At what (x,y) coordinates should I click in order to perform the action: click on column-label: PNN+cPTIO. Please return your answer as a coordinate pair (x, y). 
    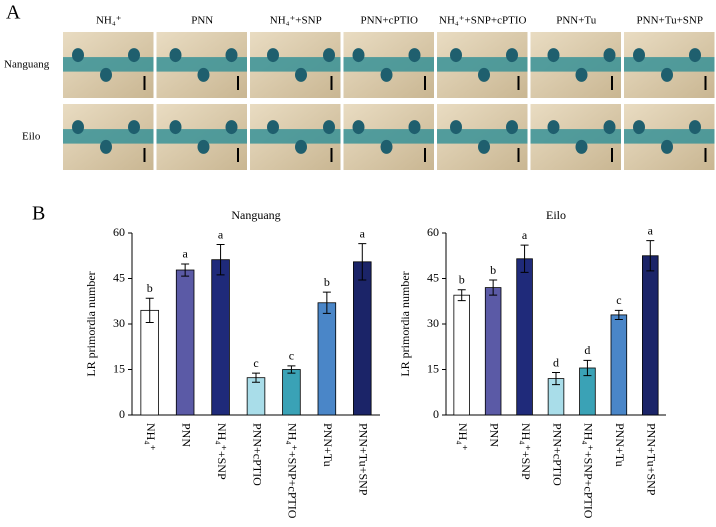
    Looking at the image, I should click on (389, 21).